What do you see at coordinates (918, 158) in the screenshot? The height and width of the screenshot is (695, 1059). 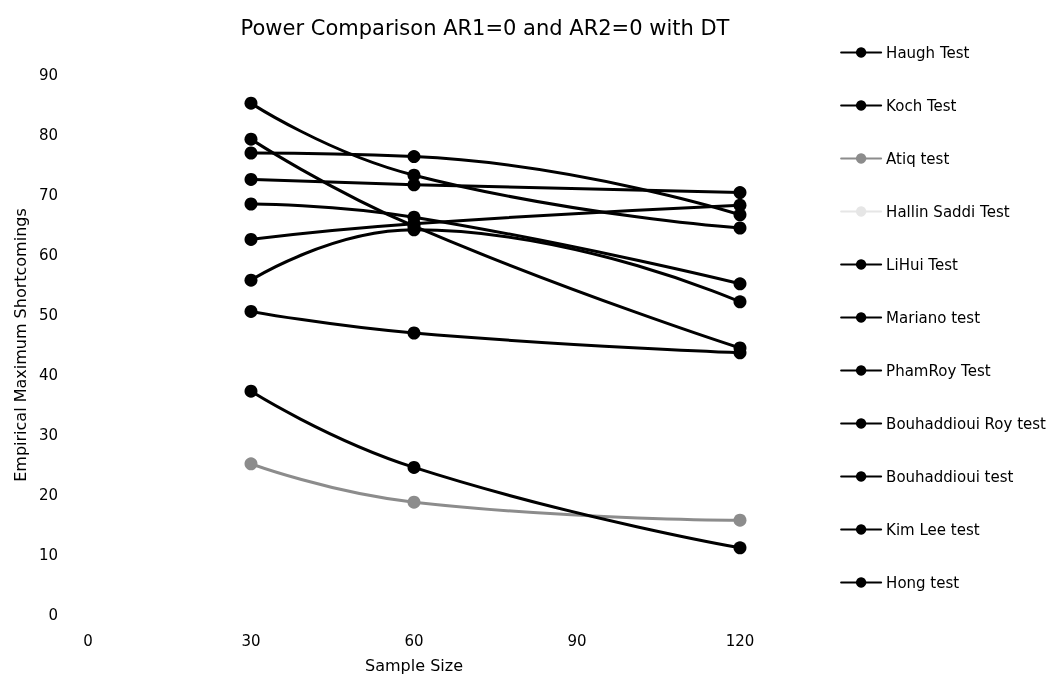 I see `legend-label: Atiq test` at bounding box center [918, 158].